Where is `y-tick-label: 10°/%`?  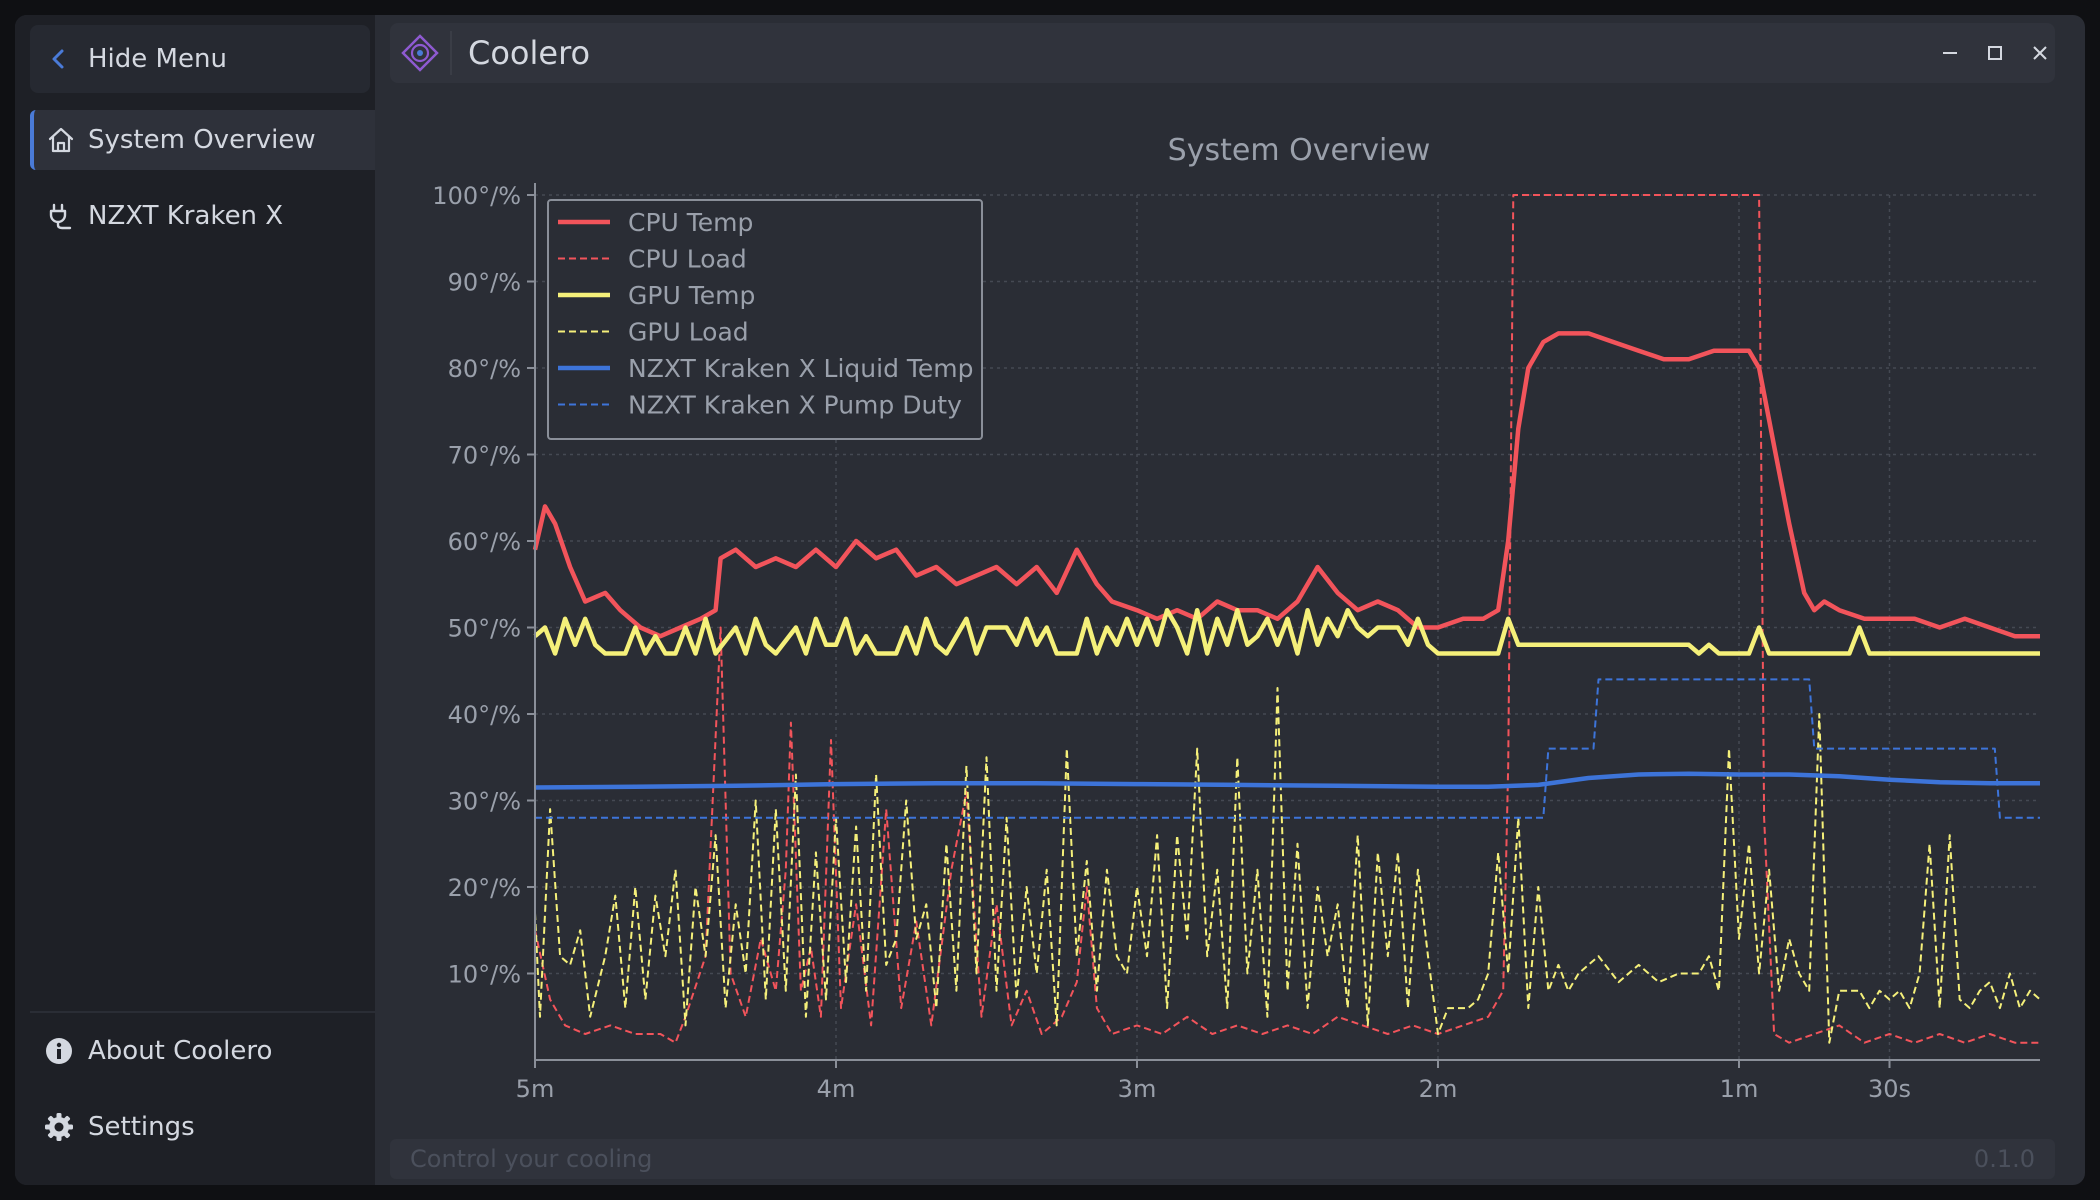
y-tick-label: 10°/% is located at coordinates (484, 975).